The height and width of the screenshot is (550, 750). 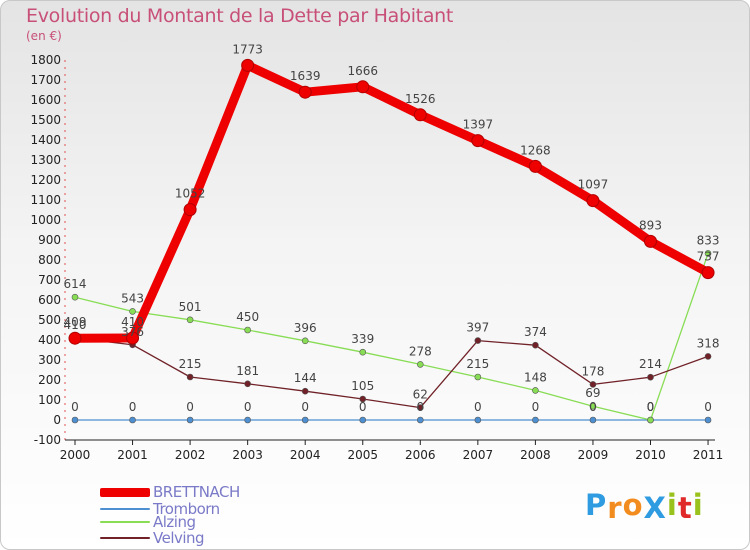 I want to click on y-tick-label-900: 900, so click(x=49, y=240).